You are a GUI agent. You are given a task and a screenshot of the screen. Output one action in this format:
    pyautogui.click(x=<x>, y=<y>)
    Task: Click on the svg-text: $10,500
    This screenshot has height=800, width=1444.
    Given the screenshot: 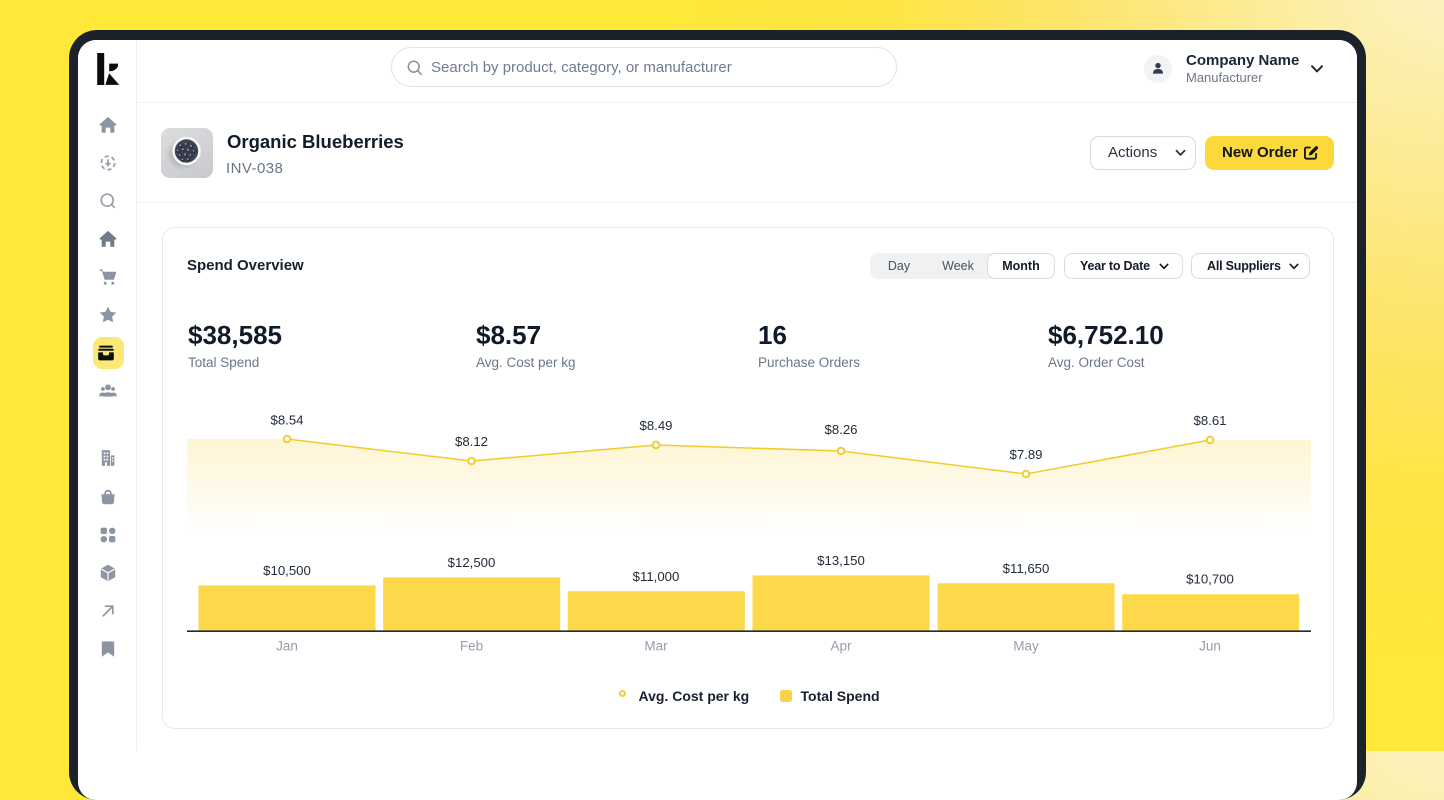 What is the action you would take?
    pyautogui.click(x=287, y=570)
    